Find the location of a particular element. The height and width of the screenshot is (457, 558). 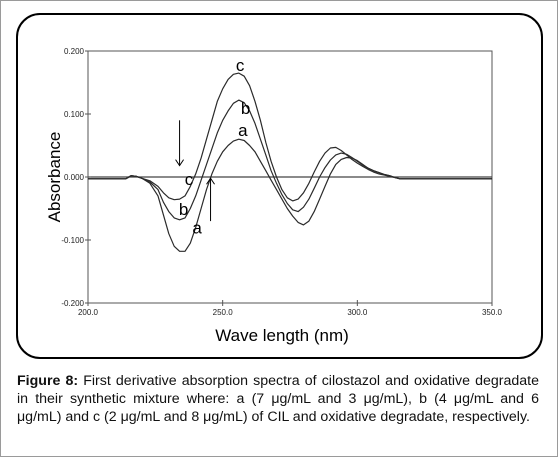

x-tick-label: 250.0 is located at coordinates (223, 312).